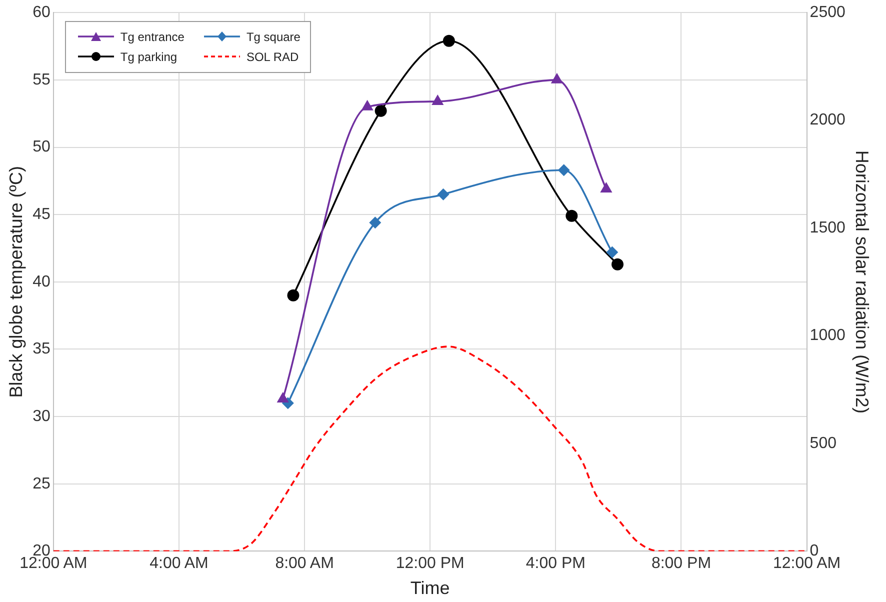 This screenshot has width=886, height=602. I want to click on x-tick-label: 8:00 PM, so click(681, 563).